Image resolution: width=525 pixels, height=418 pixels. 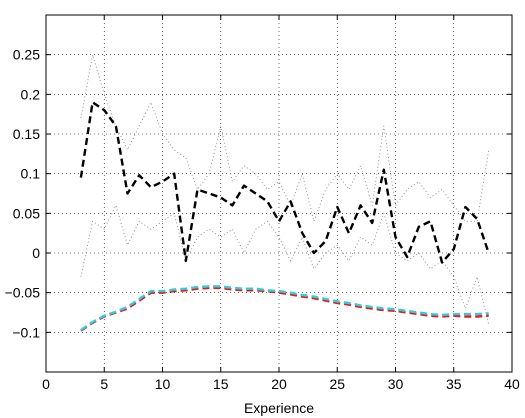 What do you see at coordinates (26, 134) in the screenshot?
I see `y-tick-label: 0.15` at bounding box center [26, 134].